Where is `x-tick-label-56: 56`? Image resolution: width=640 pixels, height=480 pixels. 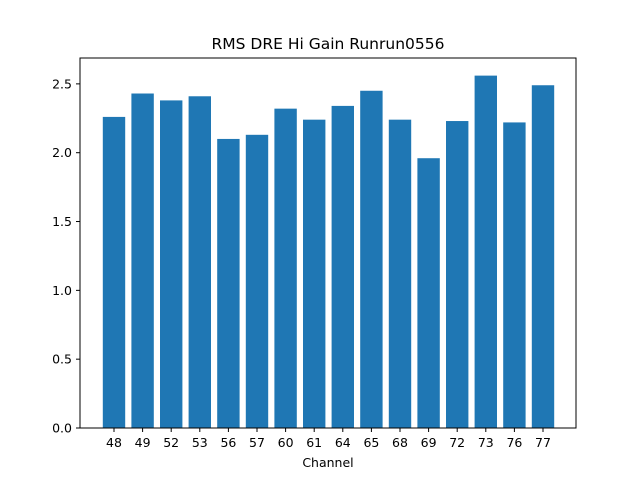
x-tick-label-56: 56 is located at coordinates (228, 442).